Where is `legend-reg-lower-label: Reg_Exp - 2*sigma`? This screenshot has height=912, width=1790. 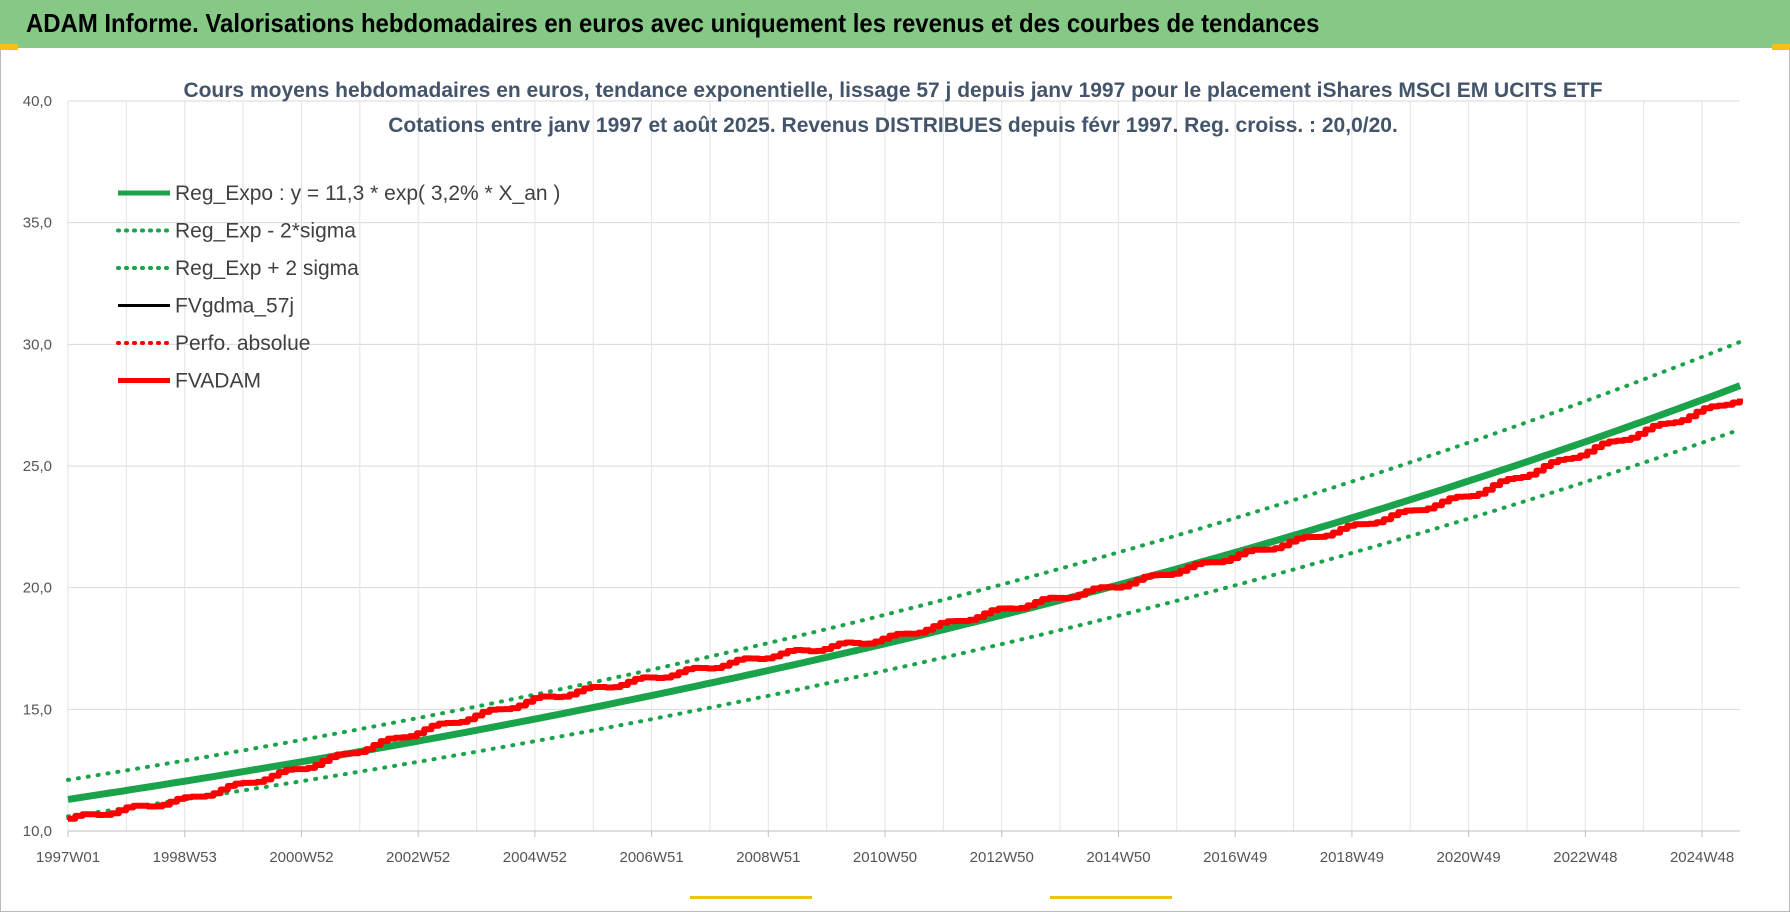 legend-reg-lower-label: Reg_Exp - 2*sigma is located at coordinates (265, 231).